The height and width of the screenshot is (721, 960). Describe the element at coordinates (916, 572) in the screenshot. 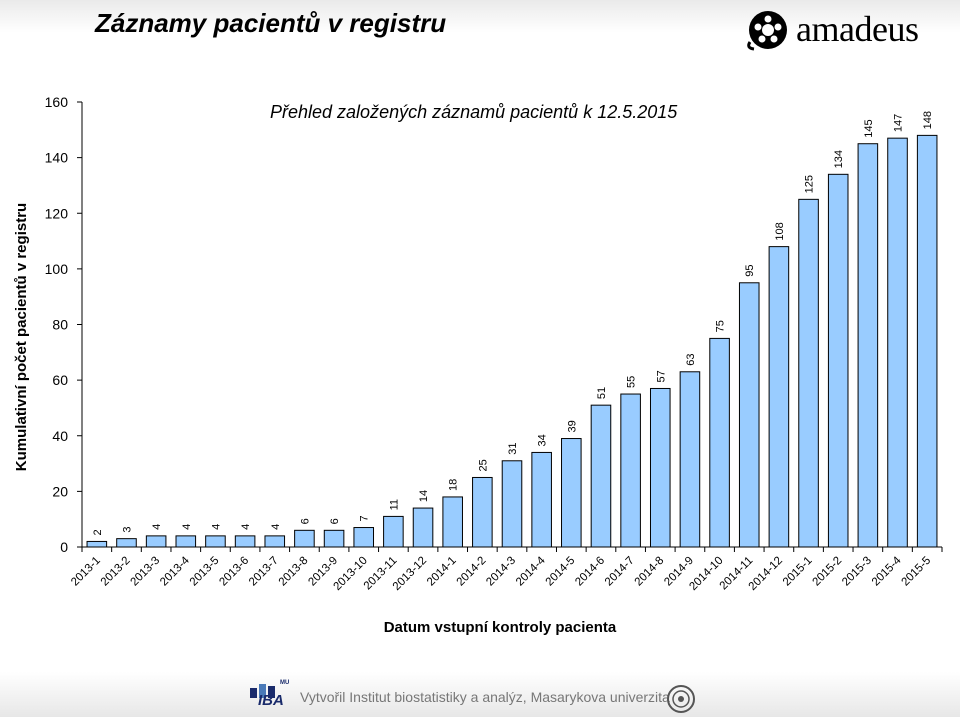

I see `x-tick-label: 2015-5` at that location.